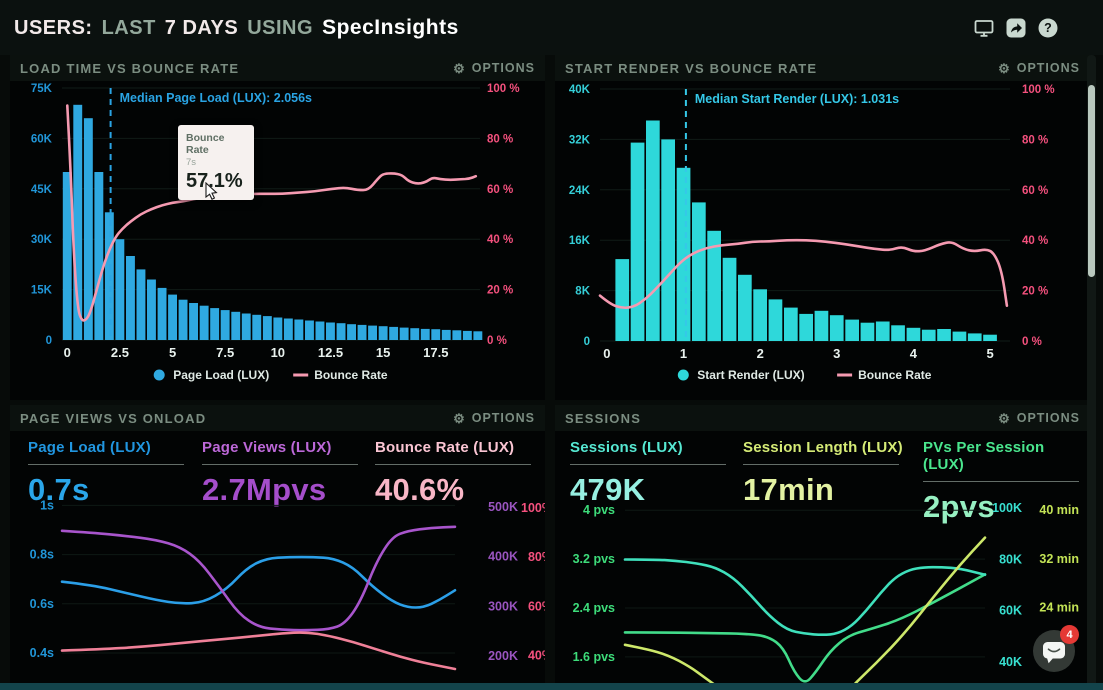 Image resolution: width=1103 pixels, height=690 pixels. What do you see at coordinates (47, 505) in the screenshot?
I see `axis-tick: 1s` at bounding box center [47, 505].